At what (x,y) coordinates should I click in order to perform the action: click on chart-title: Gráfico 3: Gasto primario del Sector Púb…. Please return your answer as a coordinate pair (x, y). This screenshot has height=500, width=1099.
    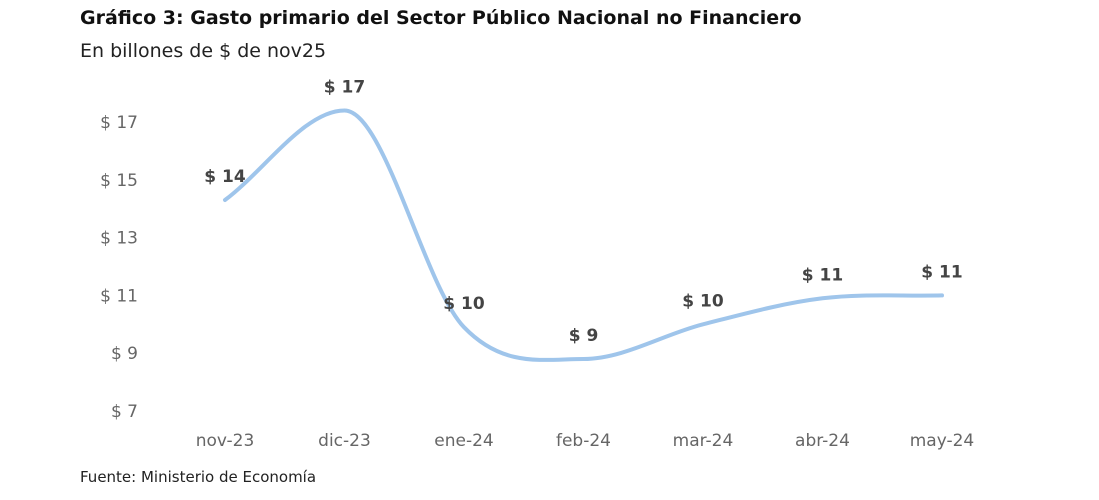
    Looking at the image, I should click on (441, 18).